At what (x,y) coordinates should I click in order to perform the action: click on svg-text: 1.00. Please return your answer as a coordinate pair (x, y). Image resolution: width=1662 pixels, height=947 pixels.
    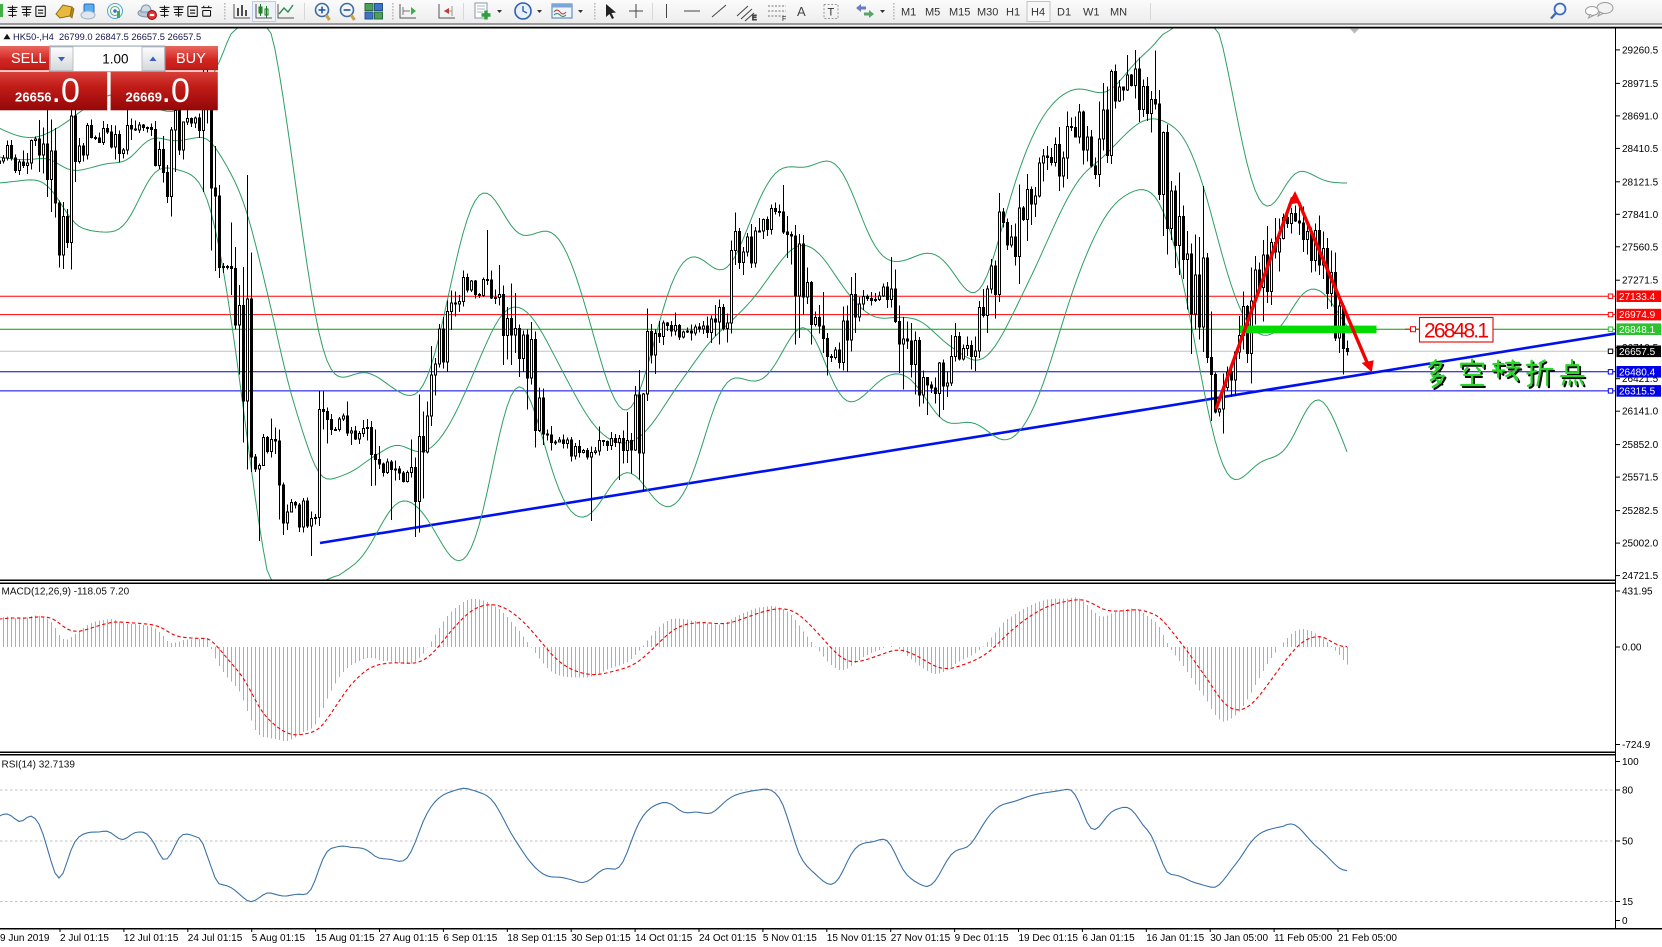
    Looking at the image, I should click on (115, 59).